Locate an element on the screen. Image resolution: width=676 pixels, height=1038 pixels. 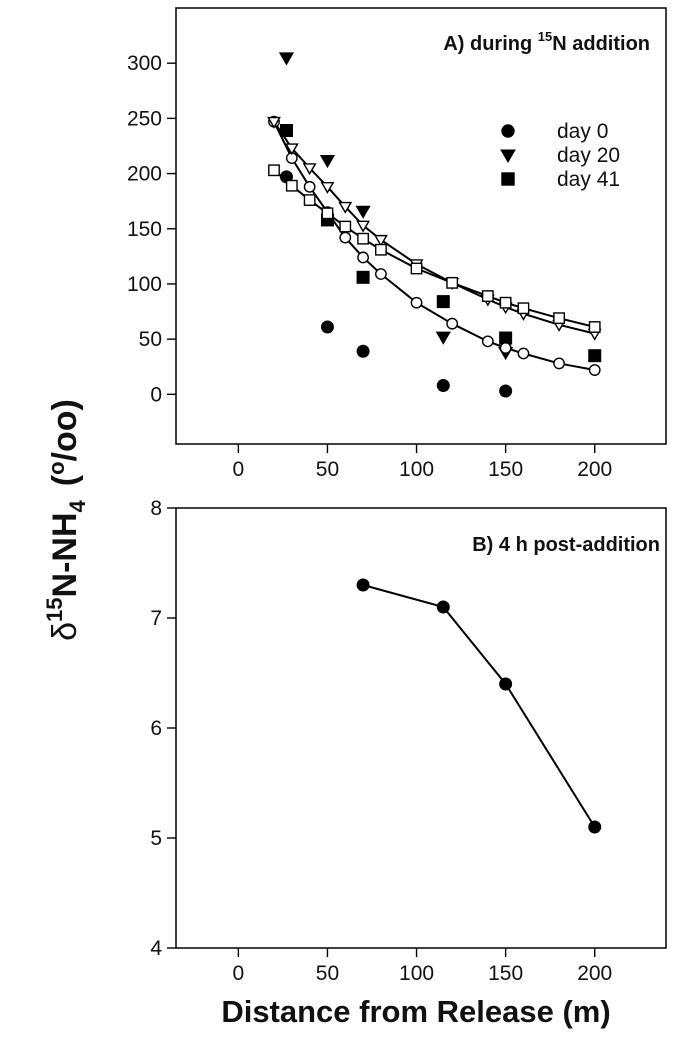
y-tick-label: 100 is located at coordinates (144, 284).